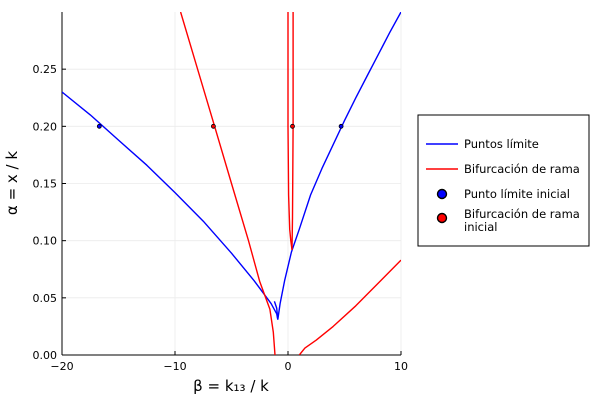 This screenshot has width=600, height=400. Describe the element at coordinates (442, 218) in the screenshot. I see `legend-marker-bifurcacion-de-rama-inicial` at that location.